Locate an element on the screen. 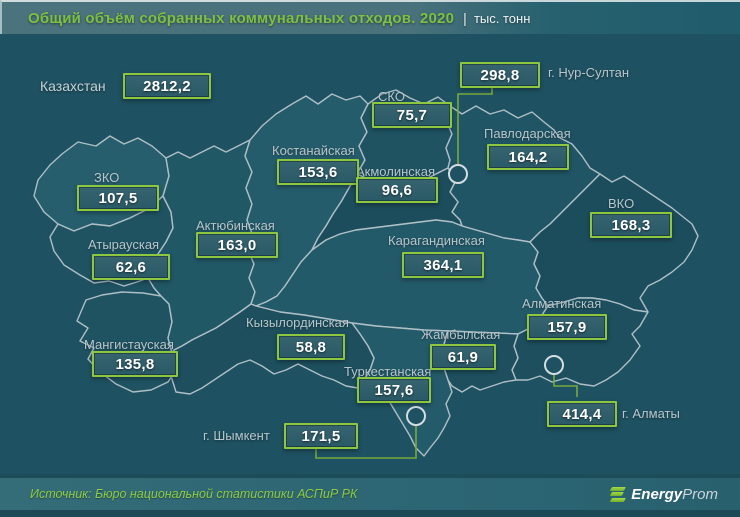 This screenshot has width=740, height=517. value-box-kazakhstan: 2812,2 is located at coordinates (167, 86).